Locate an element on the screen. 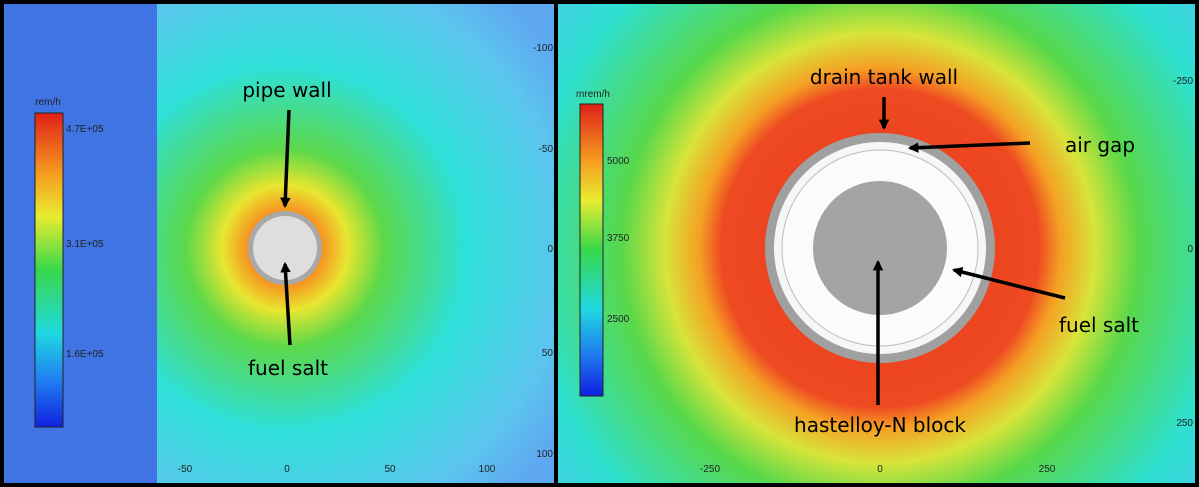 Image resolution: width=1199 pixels, height=487 pixels. colorbar-label: 2500 is located at coordinates (618, 319).